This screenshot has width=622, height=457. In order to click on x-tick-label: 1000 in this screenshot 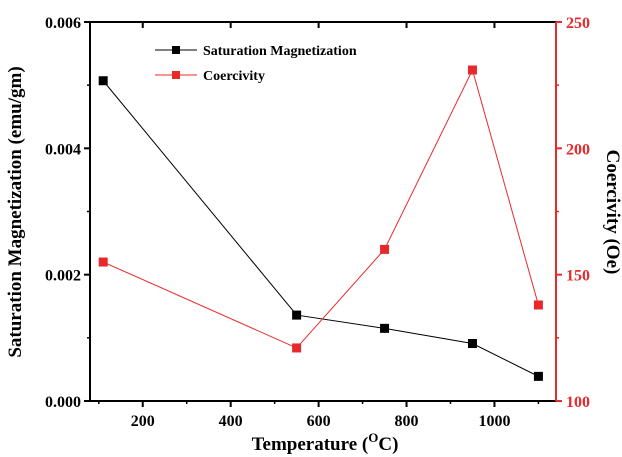, I will do `click(494, 421)`.